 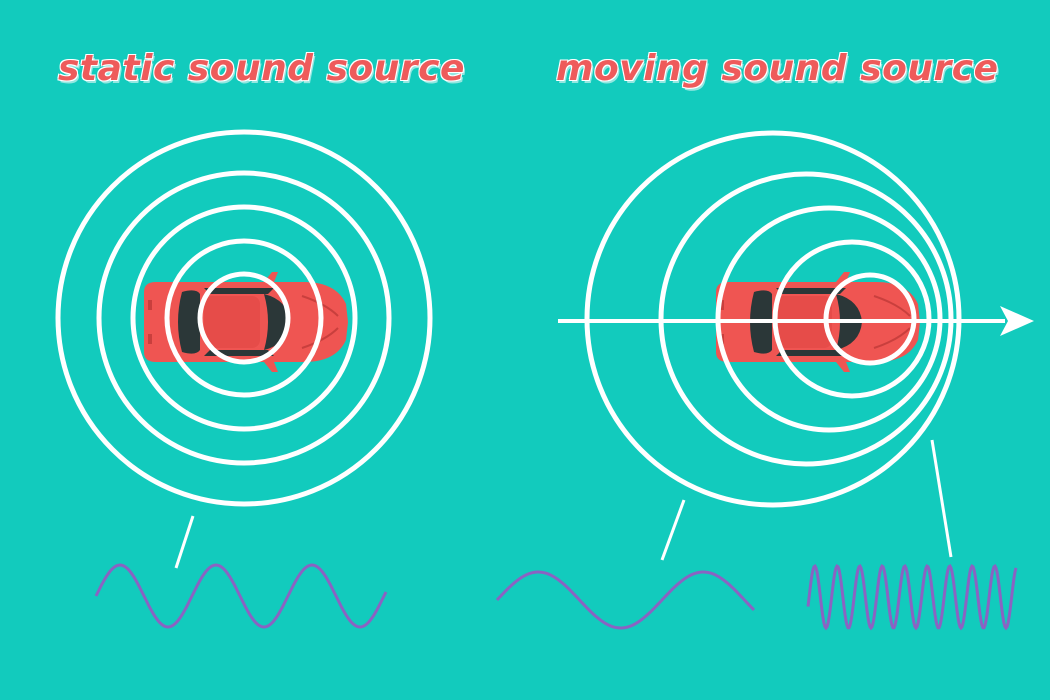 What do you see at coordinates (184, 542) in the screenshot?
I see `static-wave-pointer` at bounding box center [184, 542].